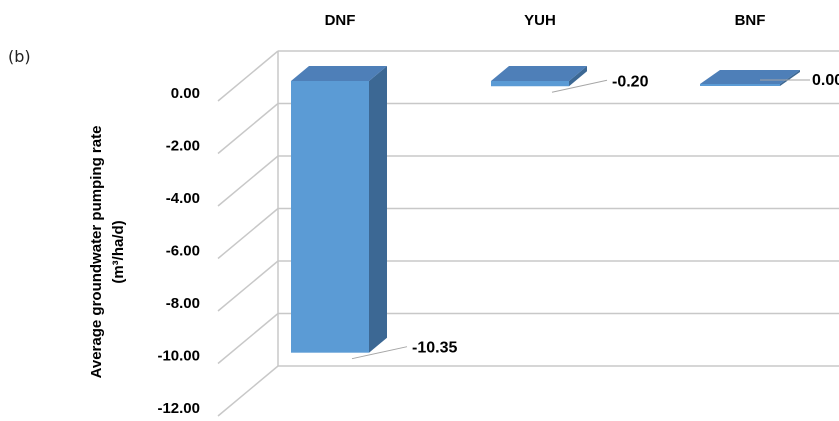 This screenshot has width=839, height=421. Describe the element at coordinates (750, 20) in the screenshot. I see `category-label: BNF` at that location.